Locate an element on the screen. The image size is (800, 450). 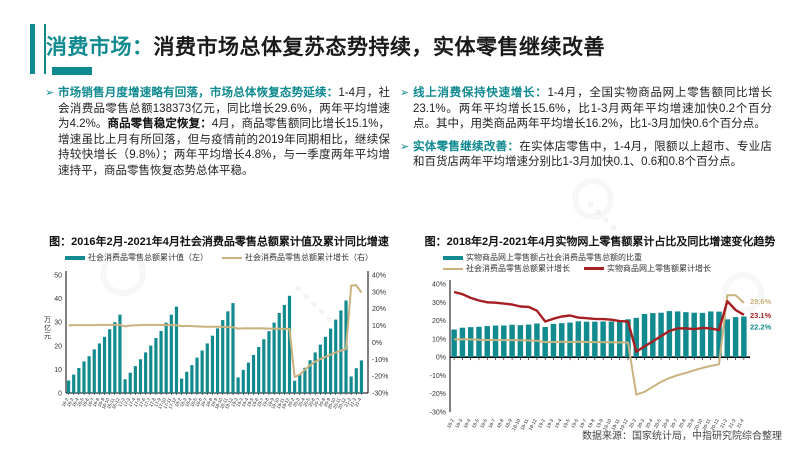
svg-text: 16-3 is located at coordinates (70, 402).